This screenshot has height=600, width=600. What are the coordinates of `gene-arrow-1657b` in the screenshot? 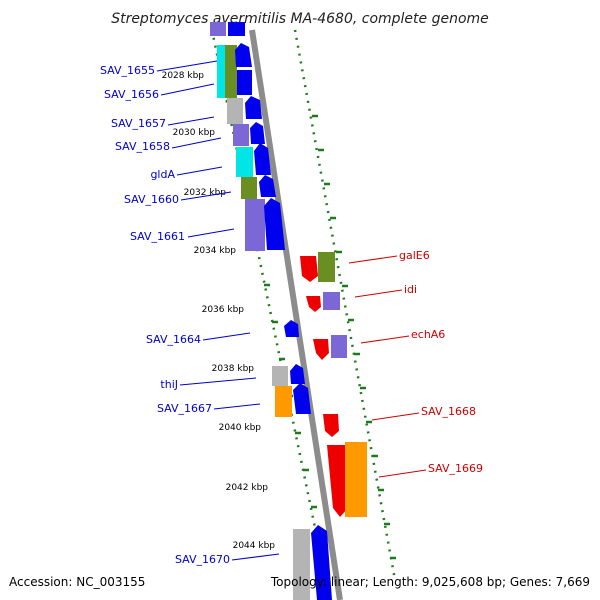 It's located at (253, 107).